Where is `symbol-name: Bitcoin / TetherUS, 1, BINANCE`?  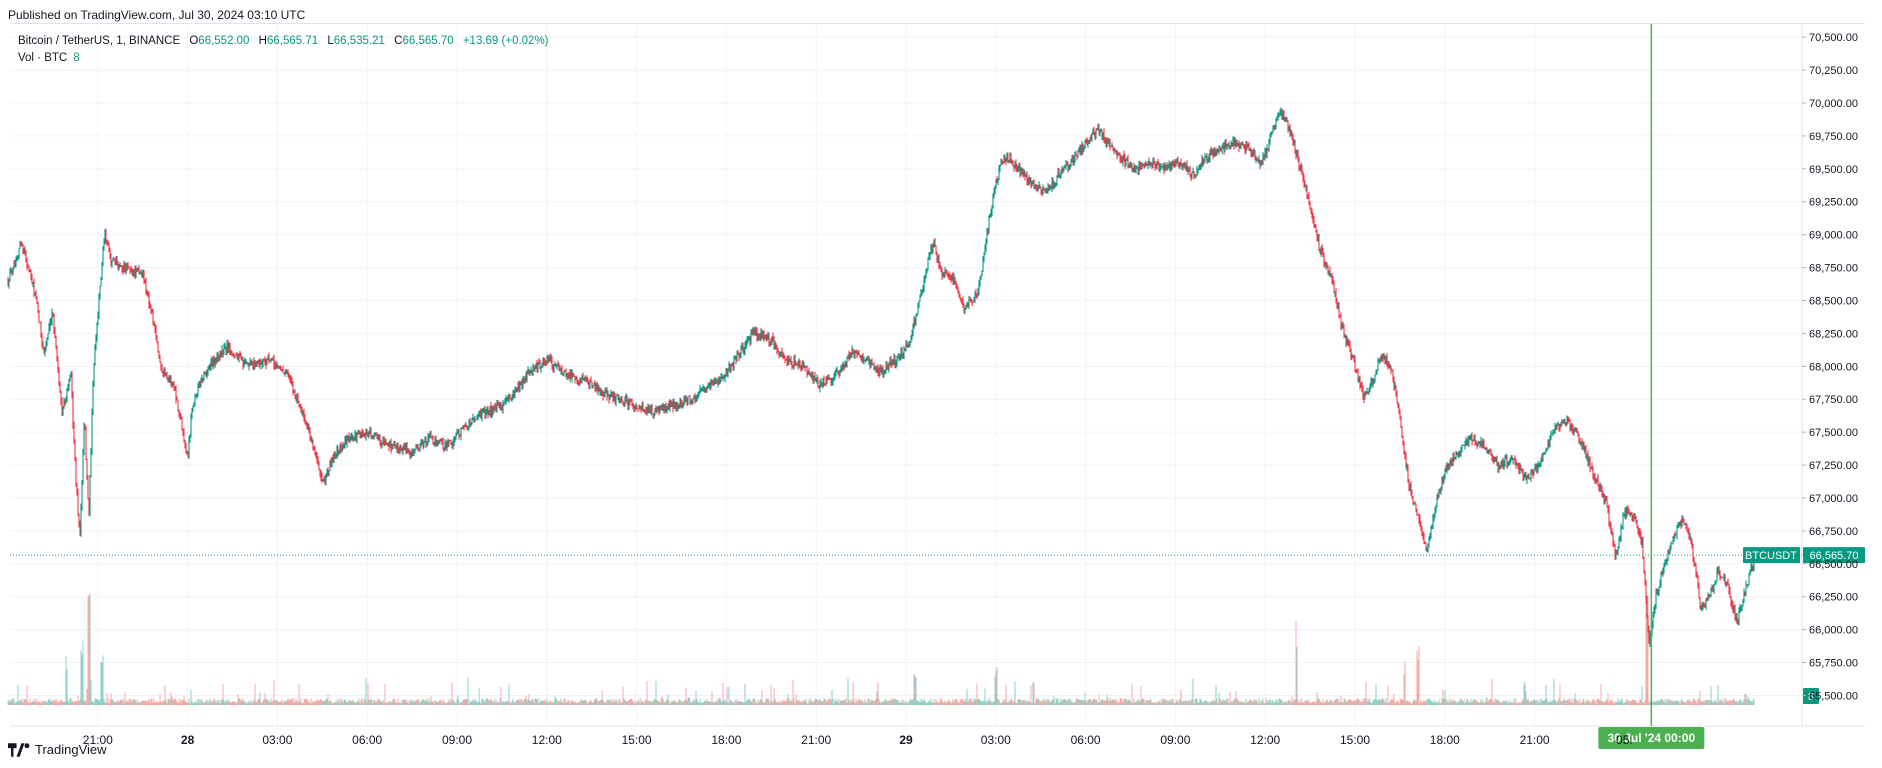
symbol-name: Bitcoin / TetherUS, 1, BINANCE is located at coordinates (99, 41).